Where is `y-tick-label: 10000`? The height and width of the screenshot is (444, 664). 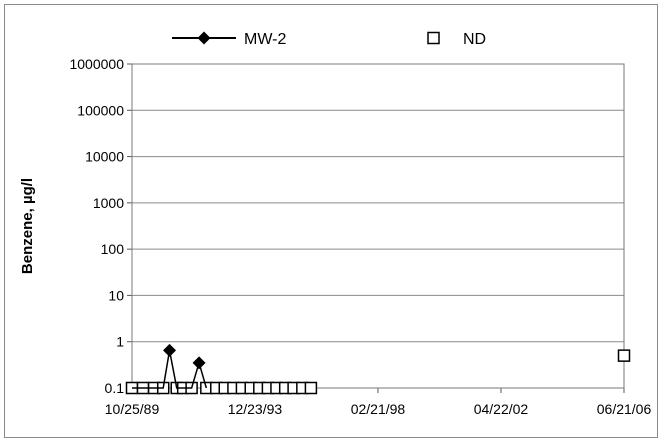
y-tick-label: 10000 is located at coordinates (104, 157).